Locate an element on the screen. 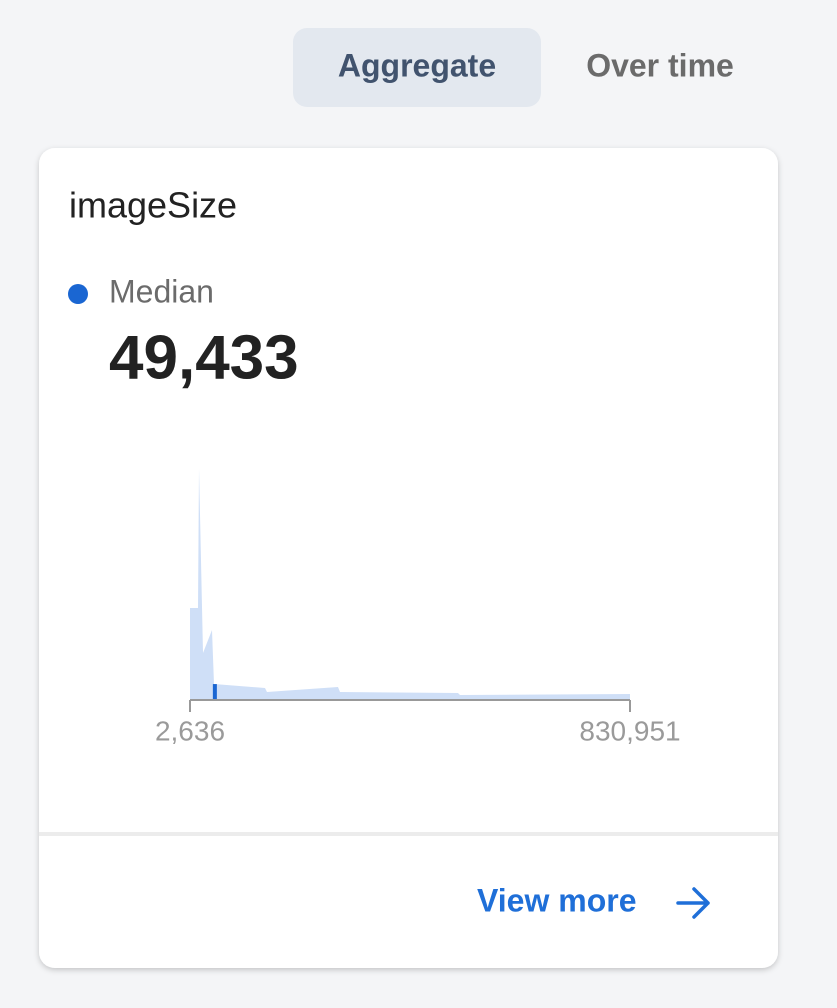 The width and height of the screenshot is (837, 1008). legend-dot is located at coordinates (78, 294).